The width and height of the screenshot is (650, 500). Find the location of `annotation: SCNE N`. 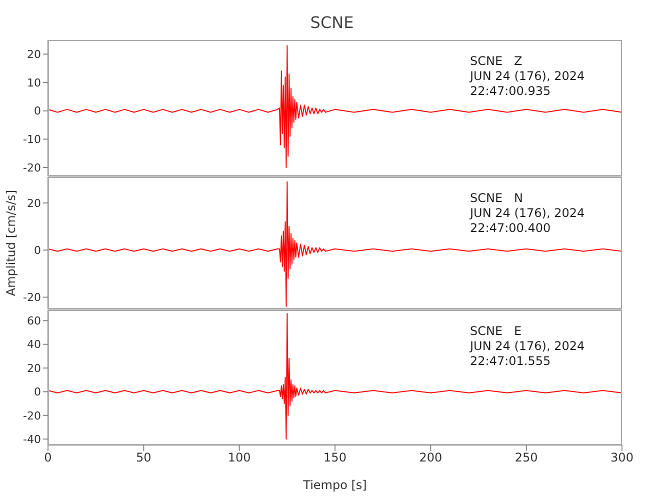

annotation: SCNE N is located at coordinates (497, 198).